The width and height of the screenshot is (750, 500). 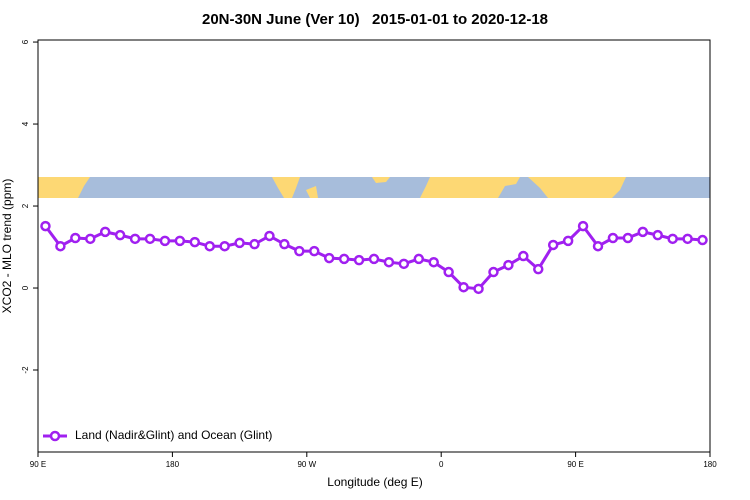 I want to click on y-tick-label: -2, so click(x=25, y=370).